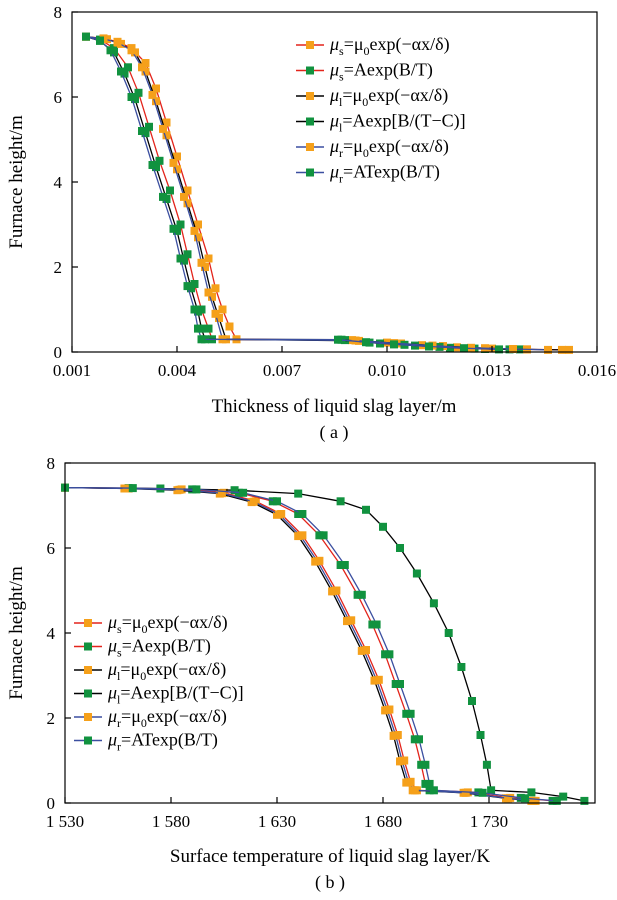 This screenshot has width=617, height=900. I want to click on y-tick-label-a-1: 2, so click(58, 267).